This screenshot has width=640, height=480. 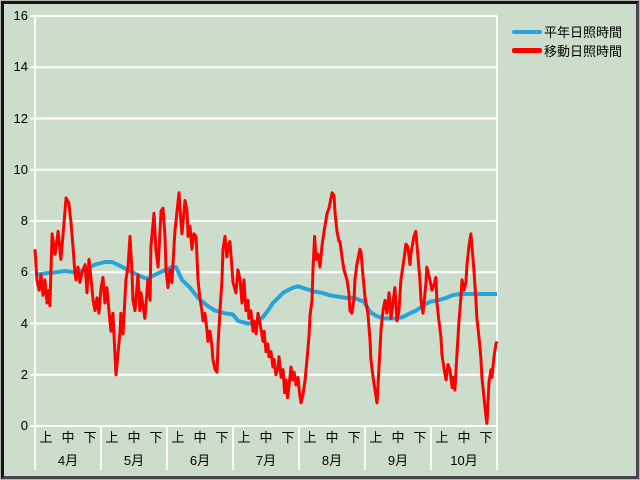 I want to click on x-period-label-4月-上: 上, so click(x=46, y=437).